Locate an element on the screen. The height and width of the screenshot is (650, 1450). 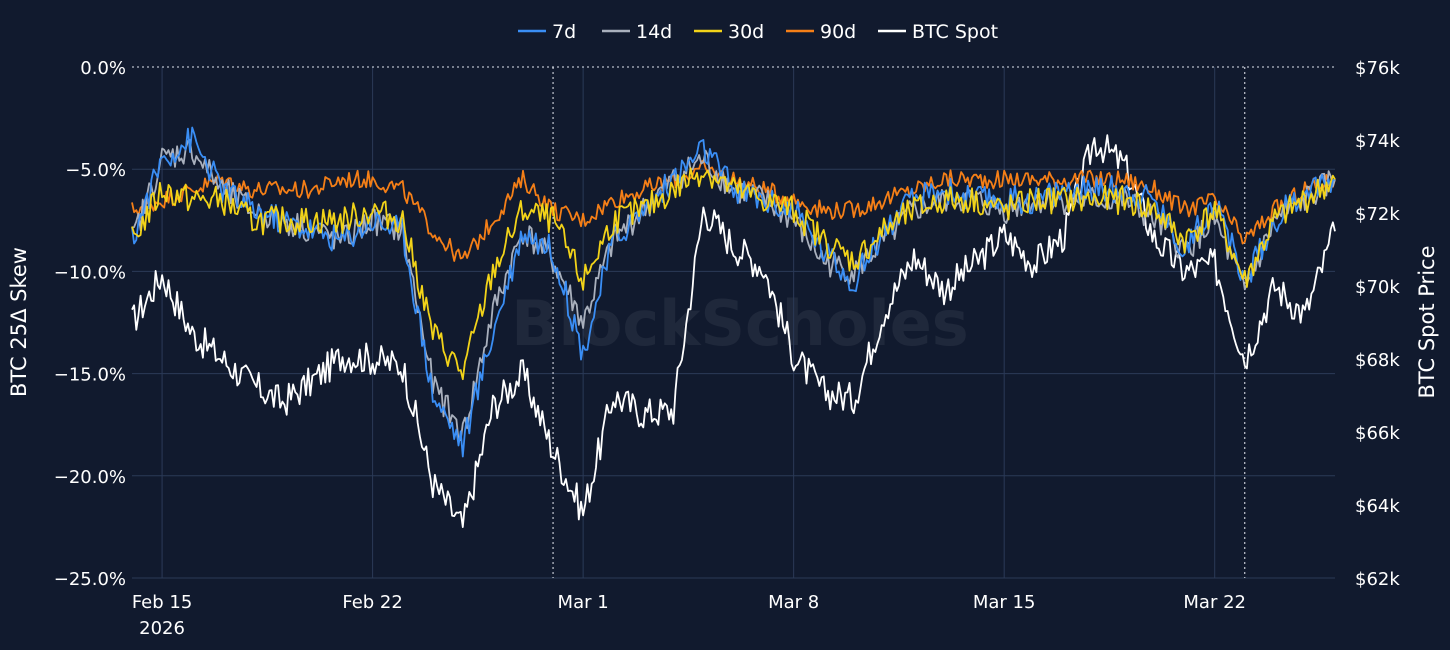
x-tick-label: Feb 22 is located at coordinates (372, 602).